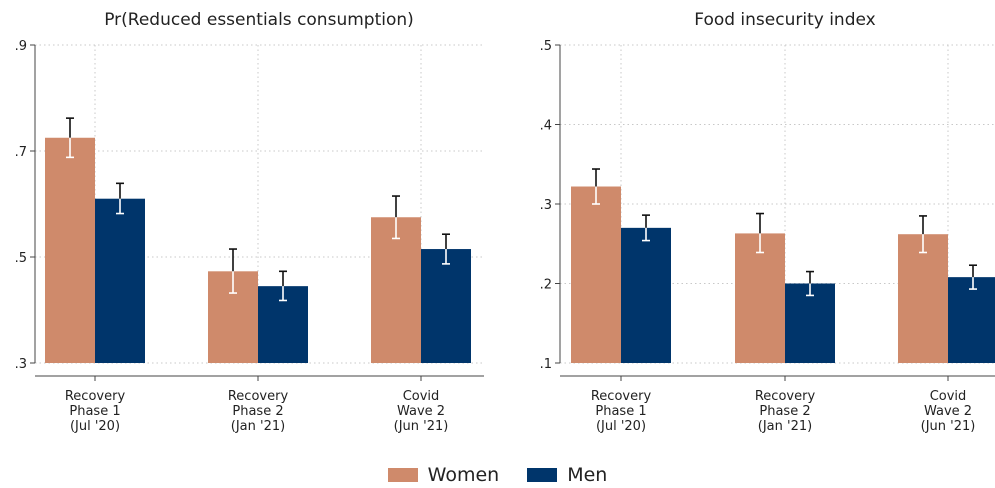 Image resolution: width=995 pixels, height=488 pixels. I want to click on legend-label-women: Women, so click(463, 475).